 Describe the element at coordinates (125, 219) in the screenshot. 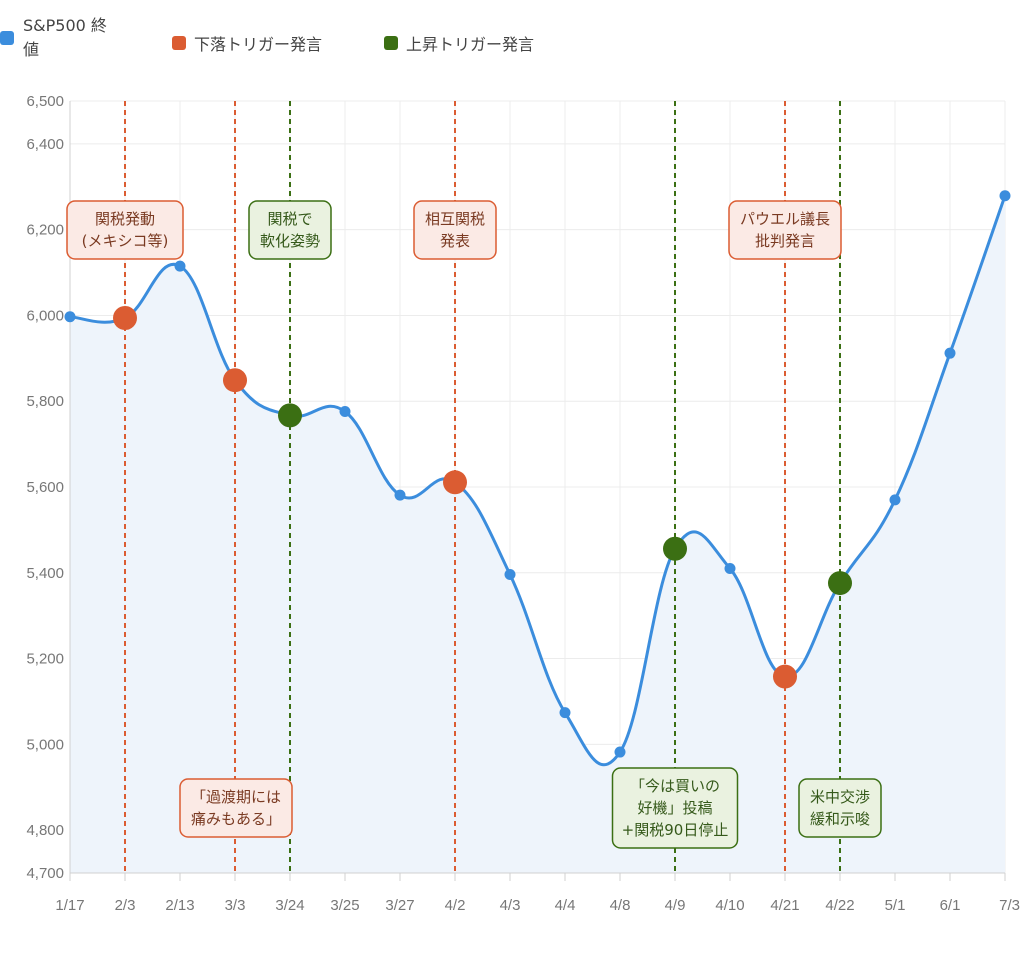

I see `annotation-text: 関税発動` at that location.